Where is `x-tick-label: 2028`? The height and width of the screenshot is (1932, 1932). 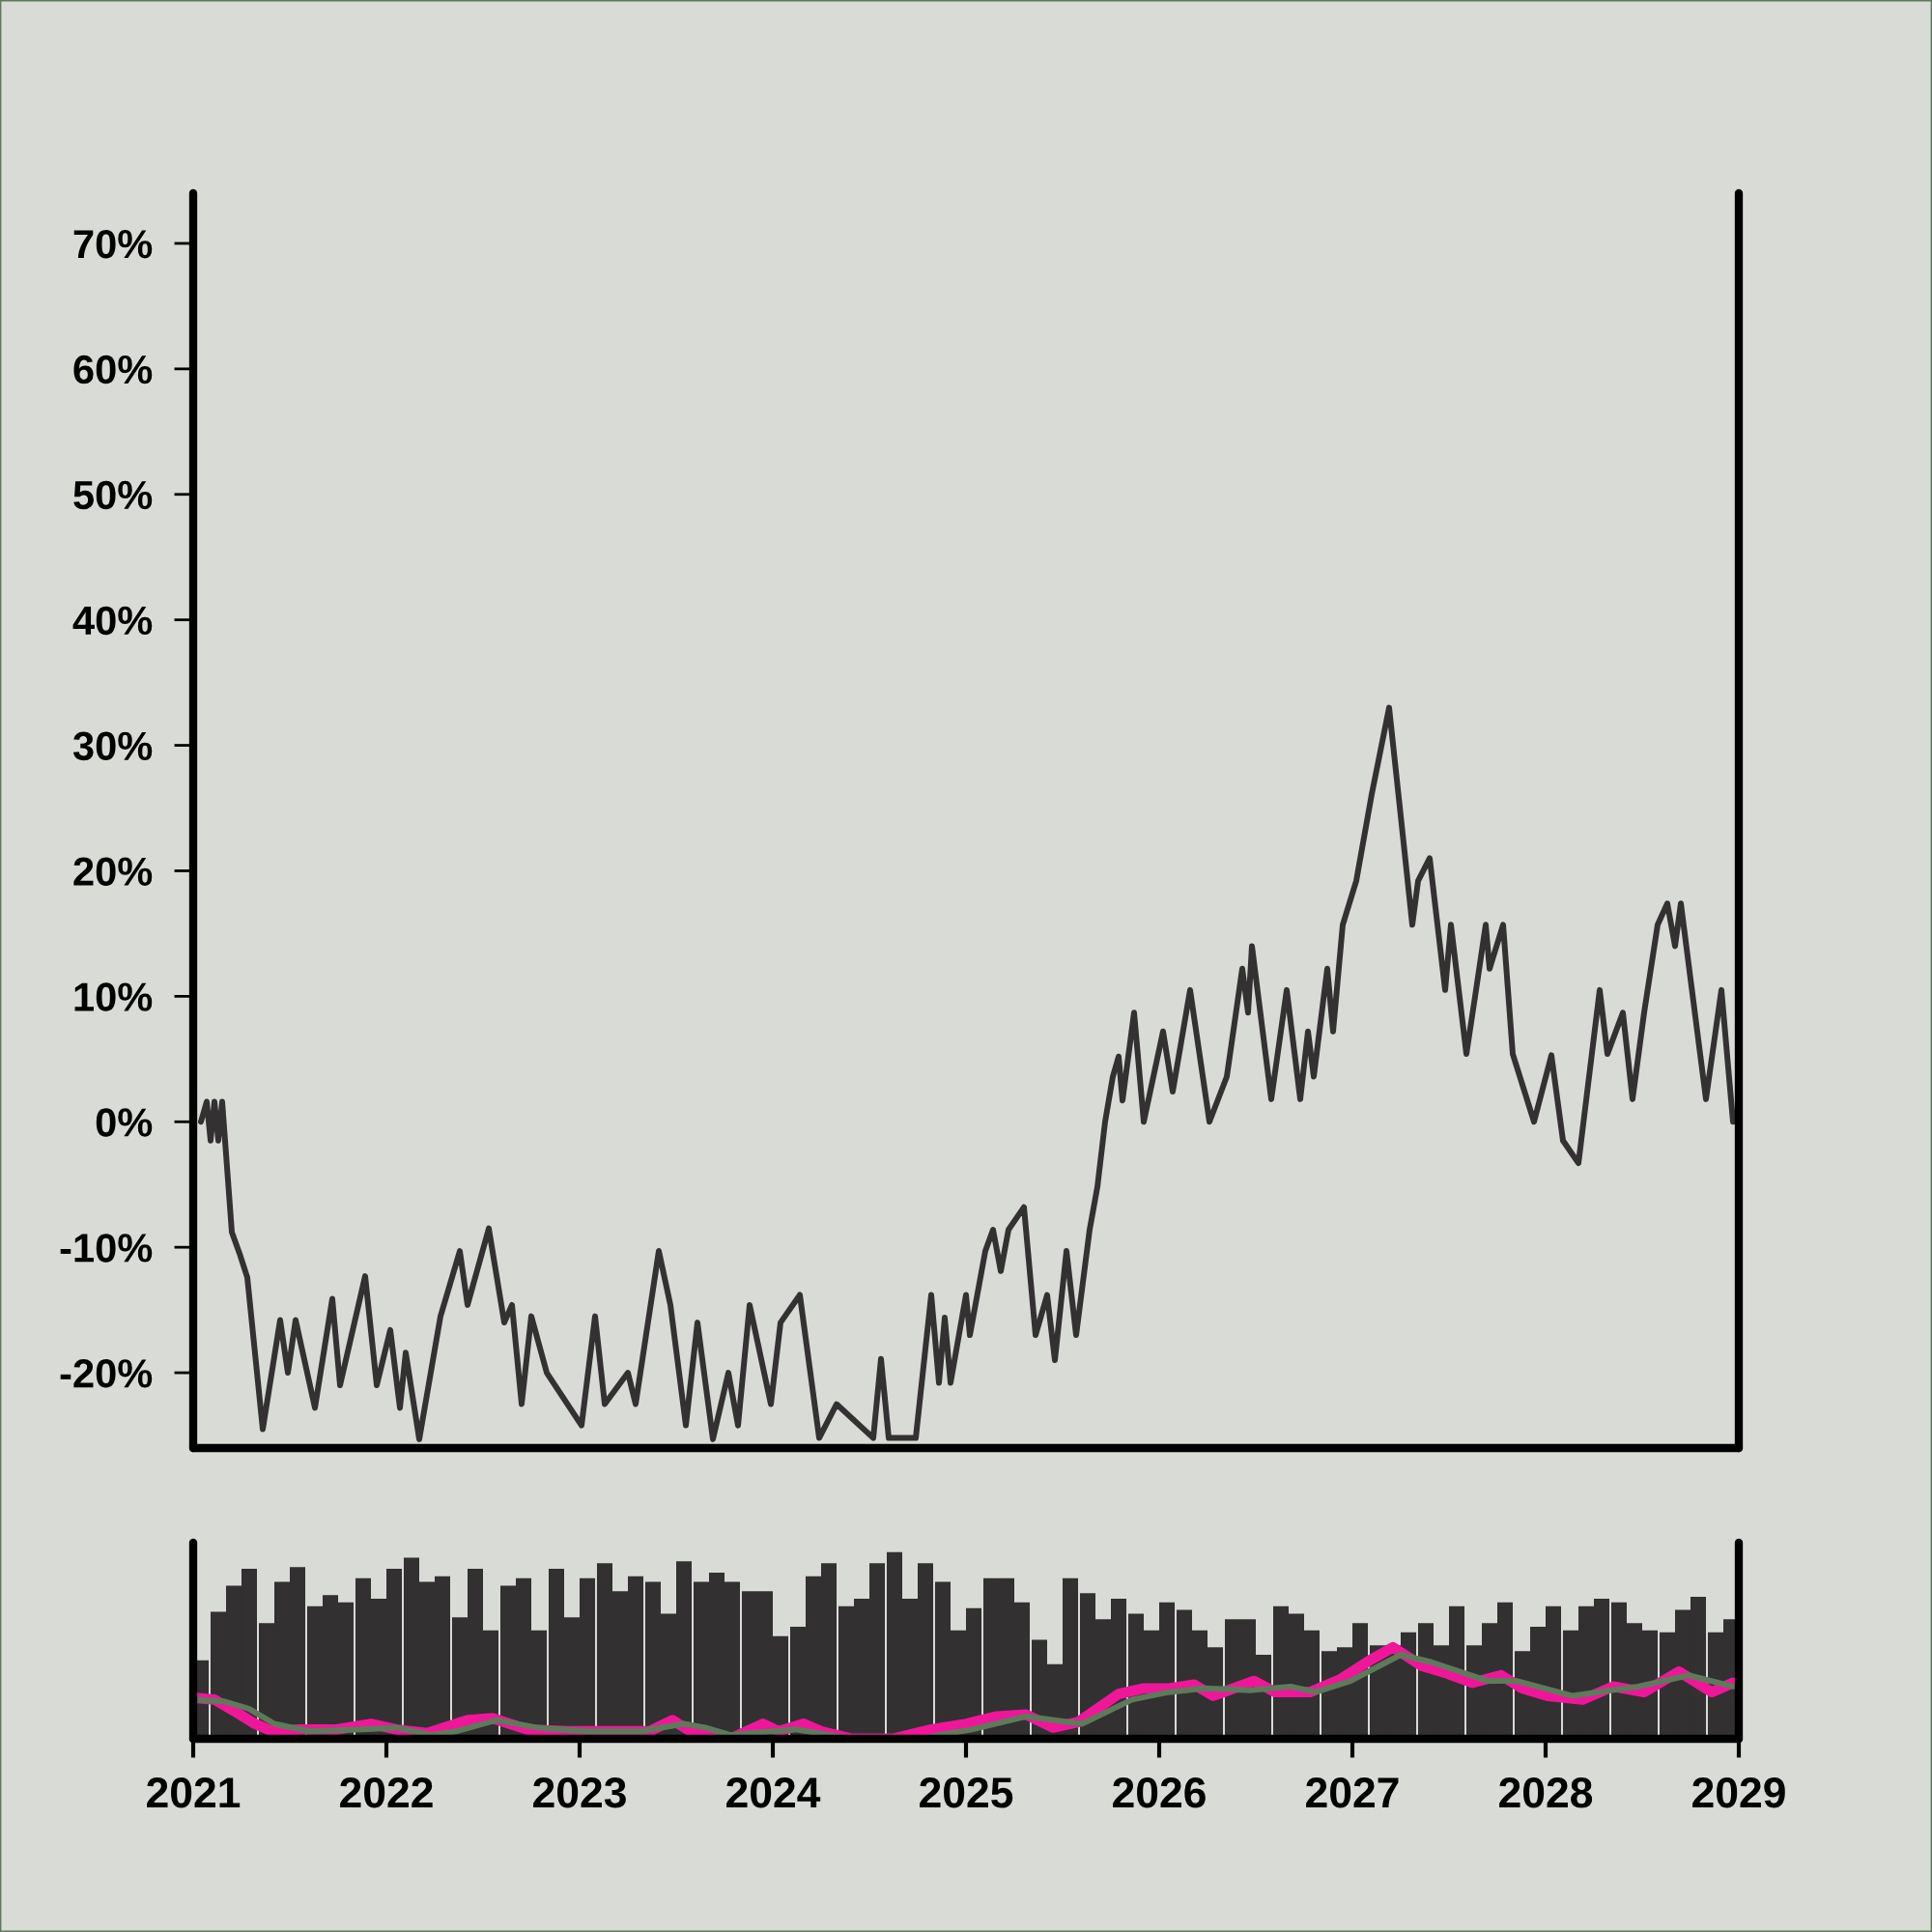 x-tick-label: 2028 is located at coordinates (1546, 1792).